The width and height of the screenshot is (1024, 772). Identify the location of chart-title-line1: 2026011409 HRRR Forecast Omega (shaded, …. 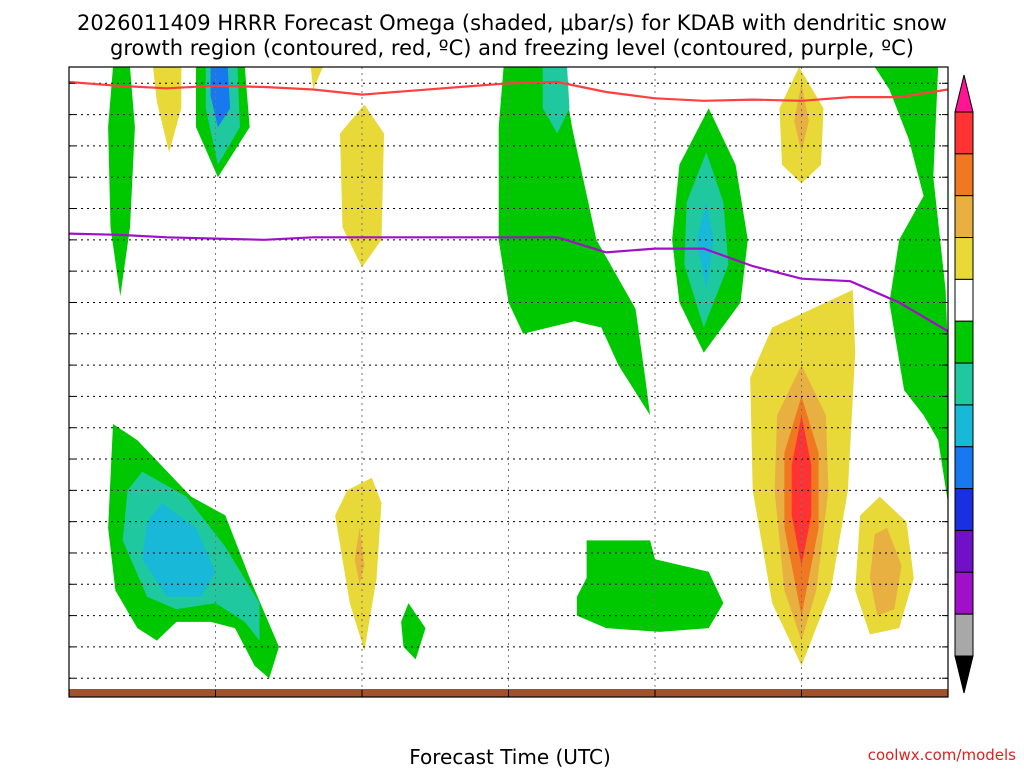
(512, 23).